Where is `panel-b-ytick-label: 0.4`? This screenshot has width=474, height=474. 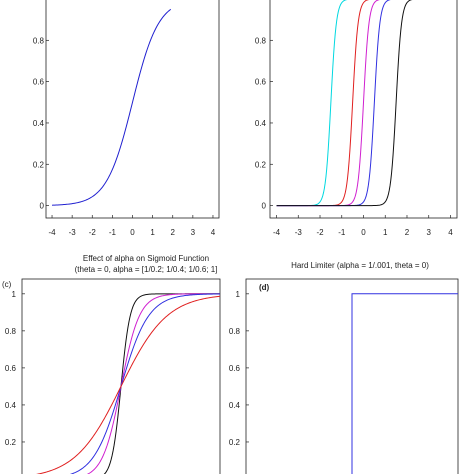 panel-b-ytick-label: 0.4 is located at coordinates (261, 123).